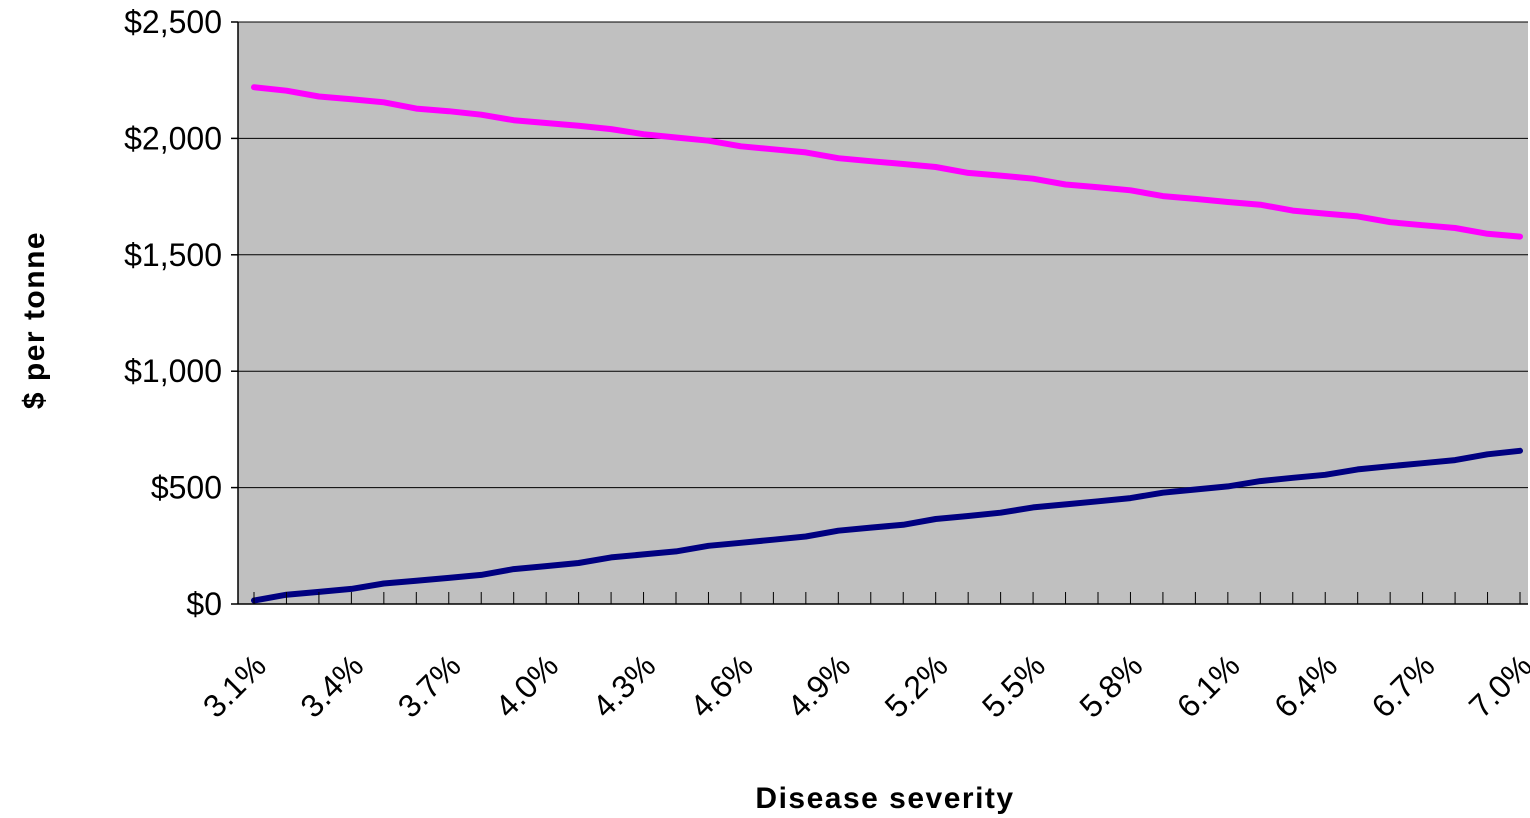 The image size is (1530, 818). What do you see at coordinates (818, 685) in the screenshot?
I see `x-tick-label-6: 4.9%` at bounding box center [818, 685].